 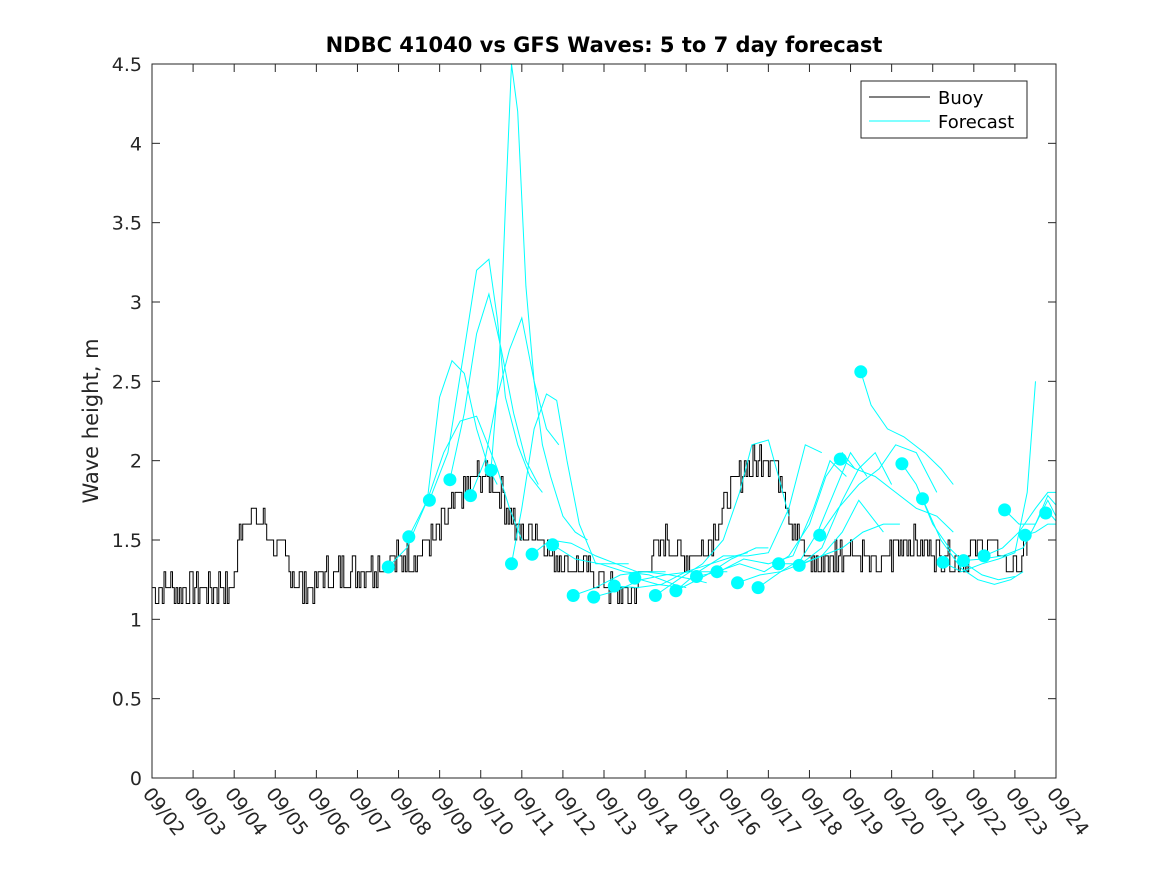 What do you see at coordinates (136, 144) in the screenshot?
I see `y-tick-label: 4` at bounding box center [136, 144].